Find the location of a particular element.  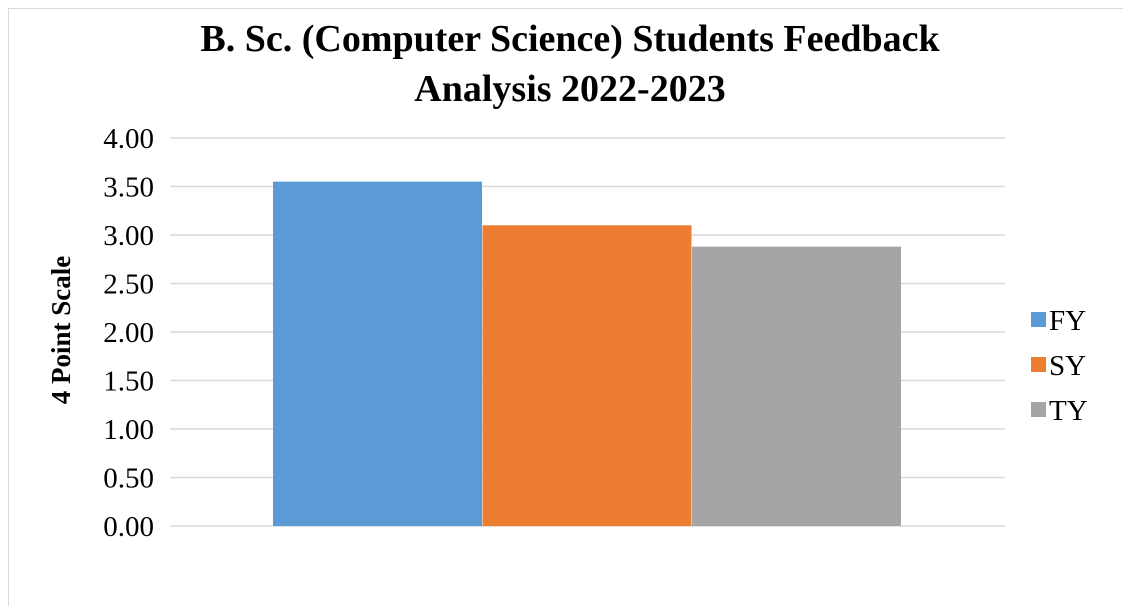

y-axis-ticks: 0.00 0.50 1.00 1.50 2.00 2.50 3.00 3.50 4.00 is located at coordinates (128, 333).